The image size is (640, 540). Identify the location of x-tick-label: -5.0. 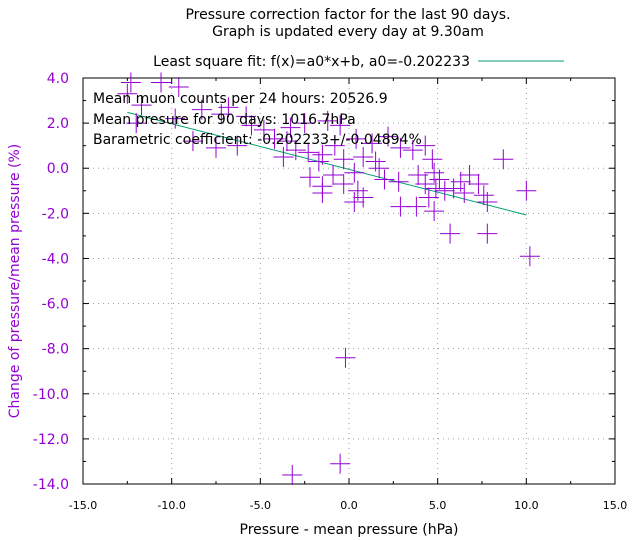
(260, 505).